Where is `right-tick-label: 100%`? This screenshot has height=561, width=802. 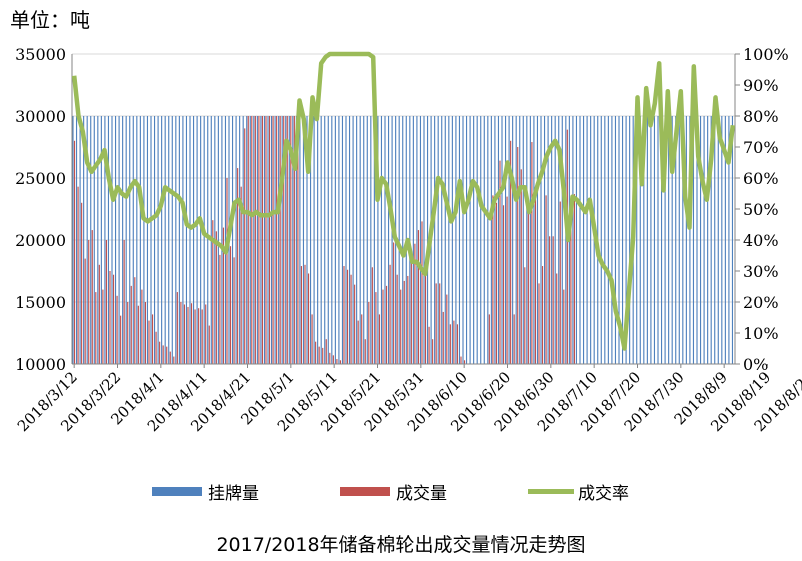 right-tick-label: 100% is located at coordinates (766, 54).